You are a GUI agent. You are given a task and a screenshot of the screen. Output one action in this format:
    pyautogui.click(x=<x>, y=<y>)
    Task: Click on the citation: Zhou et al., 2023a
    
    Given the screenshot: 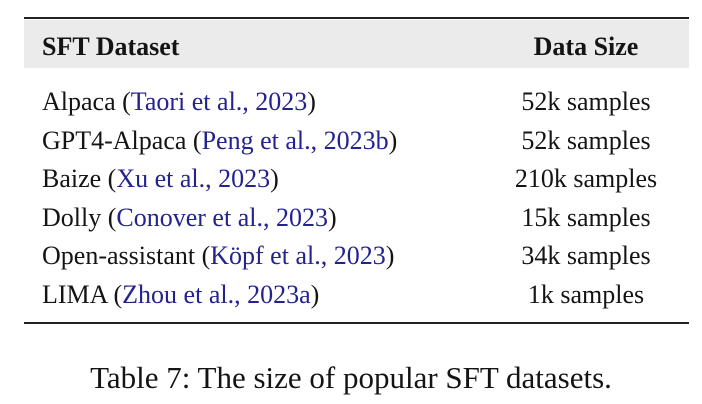 What is the action you would take?
    pyautogui.click(x=216, y=294)
    